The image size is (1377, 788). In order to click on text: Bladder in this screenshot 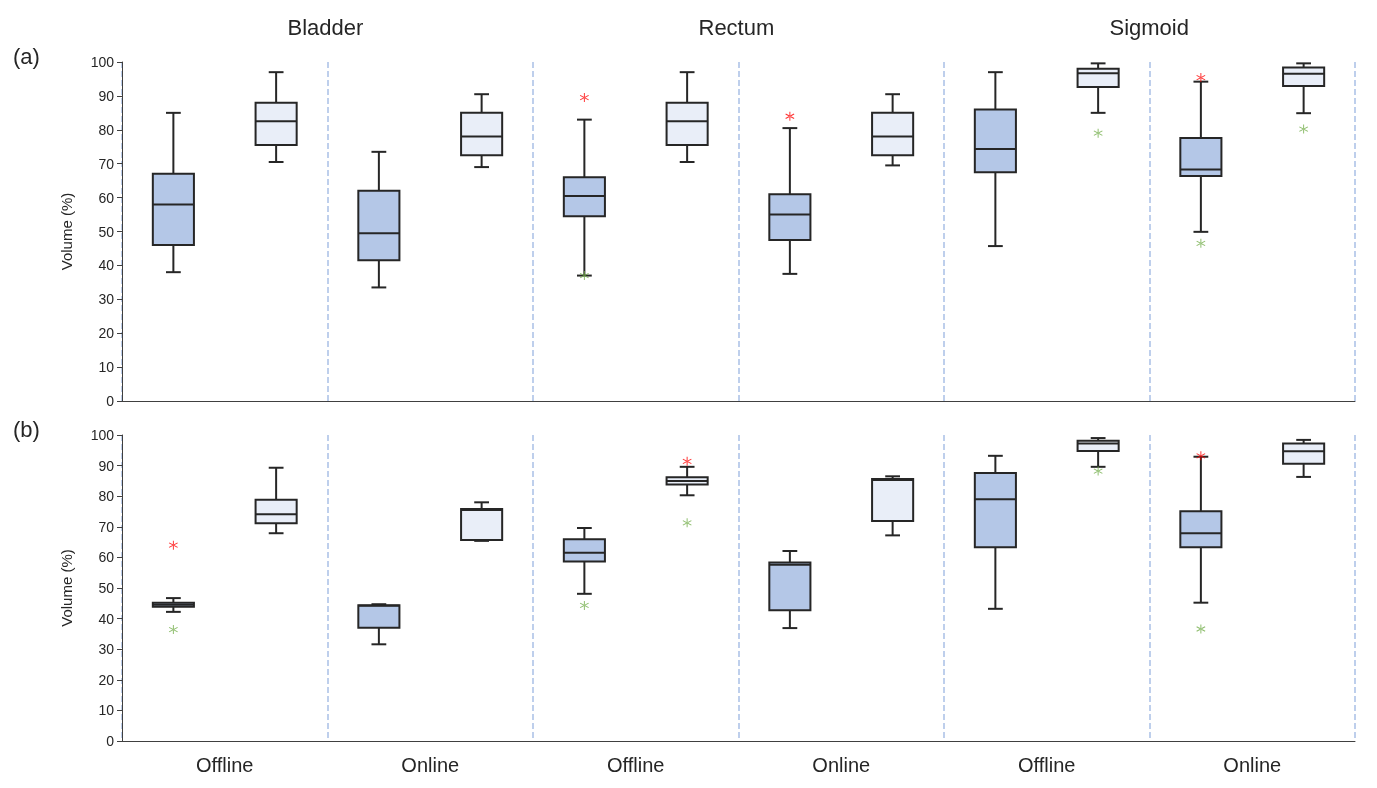, I will do `click(325, 27)`.